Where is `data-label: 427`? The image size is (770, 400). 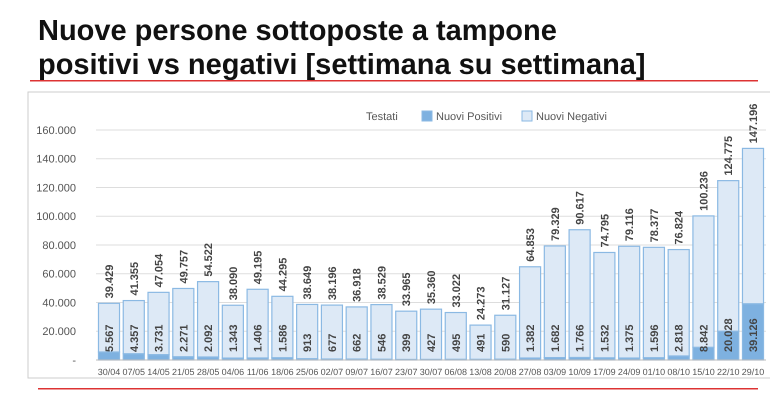 data-label: 427 is located at coordinates (432, 343).